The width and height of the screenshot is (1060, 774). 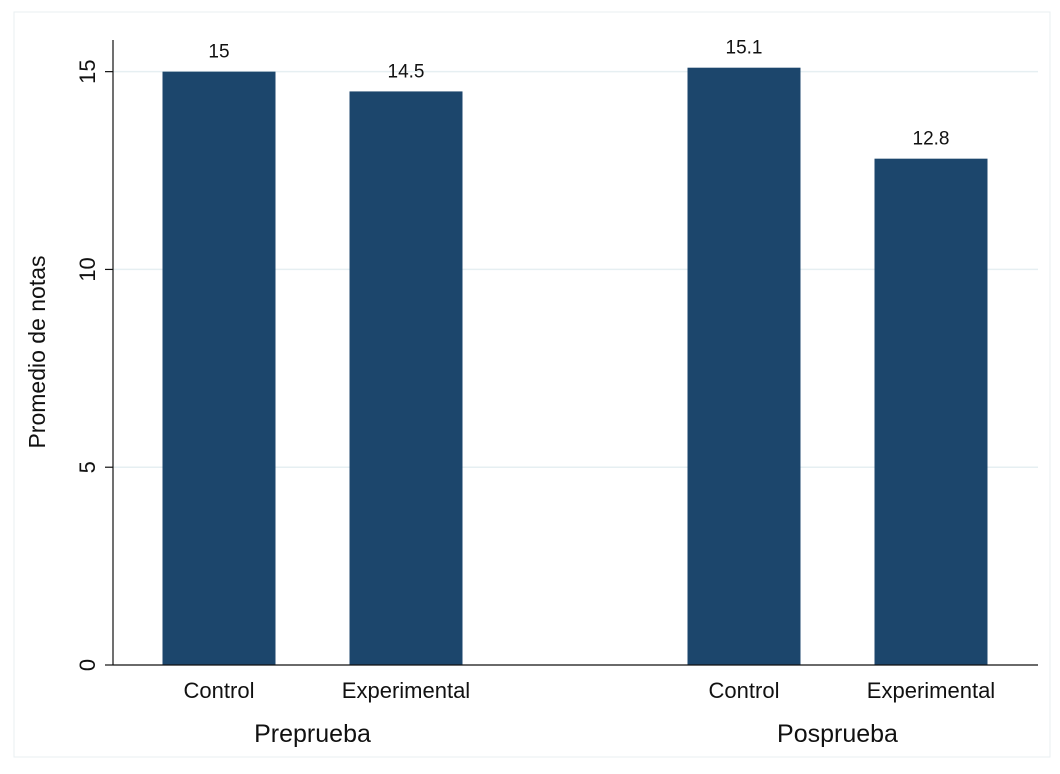 I want to click on y-axis-title: Promedio de notas, so click(x=37, y=351).